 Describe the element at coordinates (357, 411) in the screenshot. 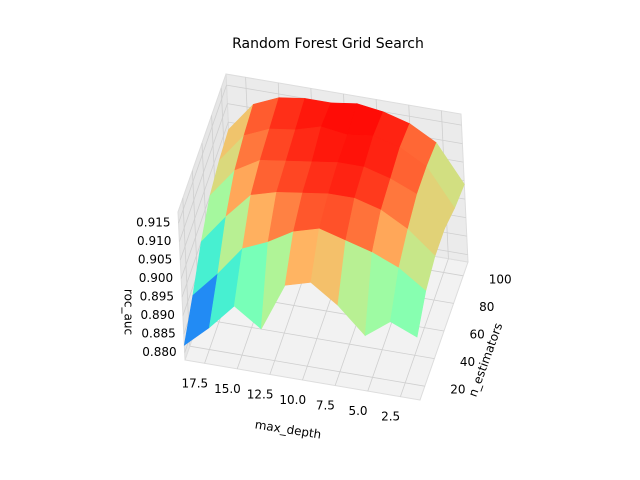

I see `x-tick-label: 5.0` at that location.